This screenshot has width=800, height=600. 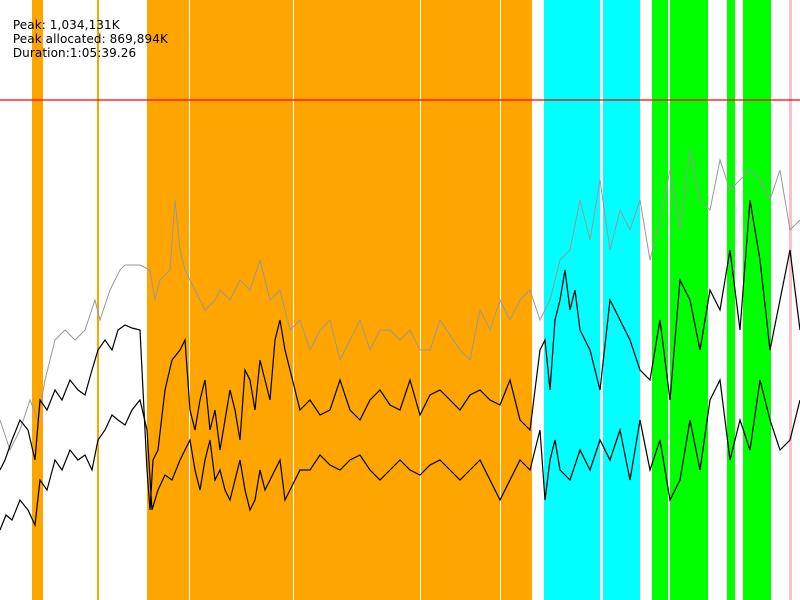 What do you see at coordinates (74, 53) in the screenshot?
I see `duration-label: Duration:1:05:39.26` at bounding box center [74, 53].